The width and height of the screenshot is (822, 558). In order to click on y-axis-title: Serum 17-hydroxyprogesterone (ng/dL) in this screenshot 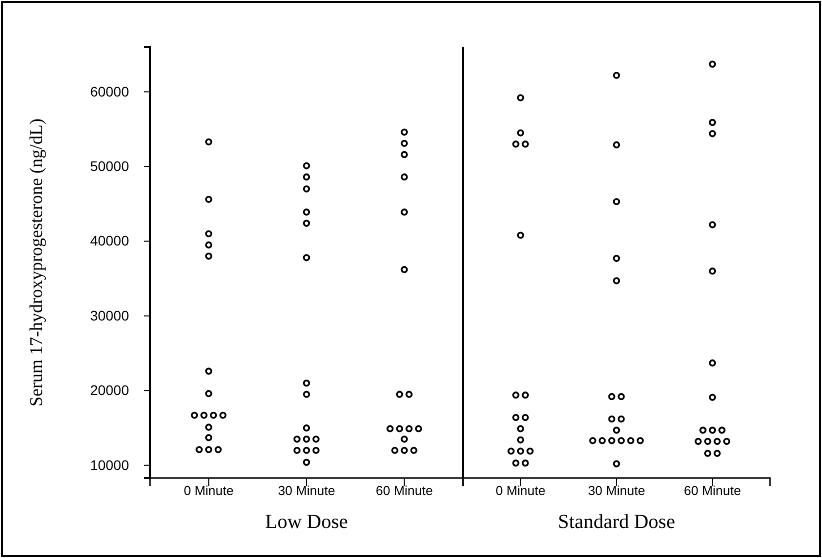, I will do `click(36, 262)`.